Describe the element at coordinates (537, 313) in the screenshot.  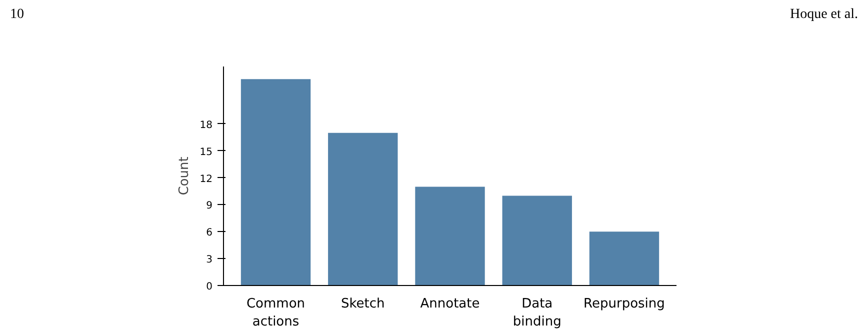
I see `x-tick-label: Data binding` at that location.